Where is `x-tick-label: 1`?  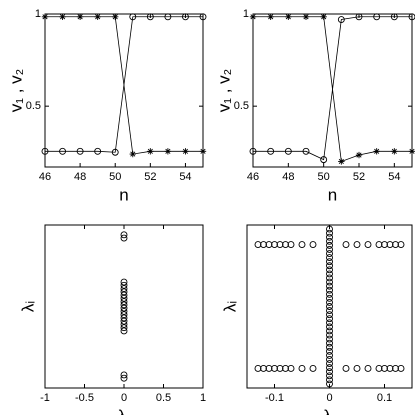 x-tick-label: 1 is located at coordinates (203, 398).